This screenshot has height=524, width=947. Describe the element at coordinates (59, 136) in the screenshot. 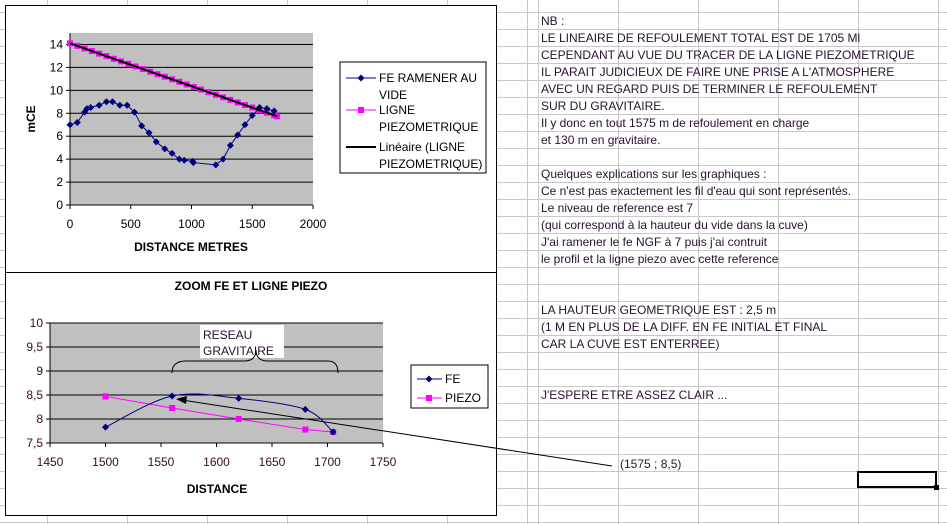

I see `y-tick-label: 6` at that location.